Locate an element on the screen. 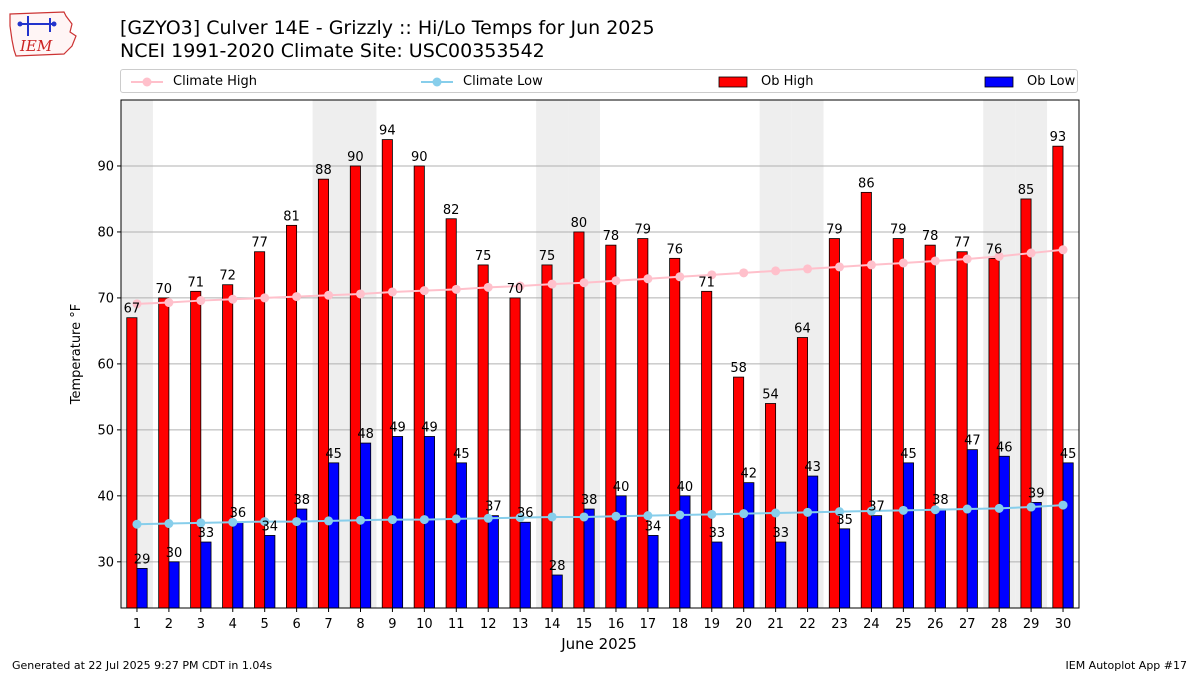 The height and width of the screenshot is (675, 1200). chart-subtitle: NCEI 1991-2020 Climate Site: USC00353542 is located at coordinates (332, 51).